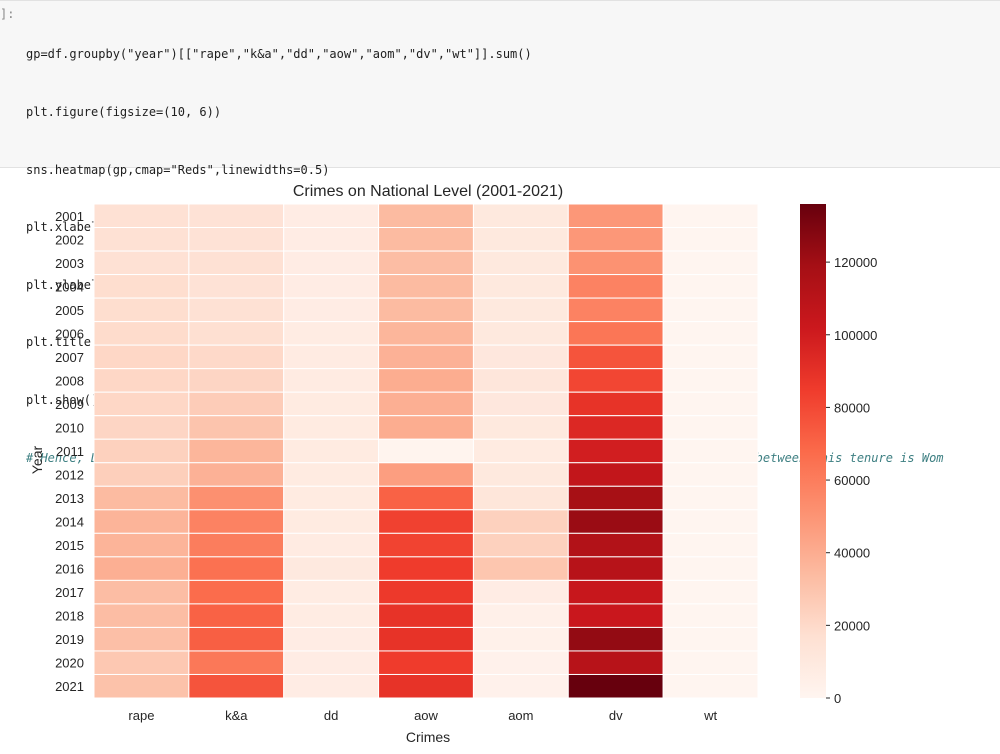  Describe the element at coordinates (69, 263) in the screenshot. I see `y-tick-label: 2003` at that location.